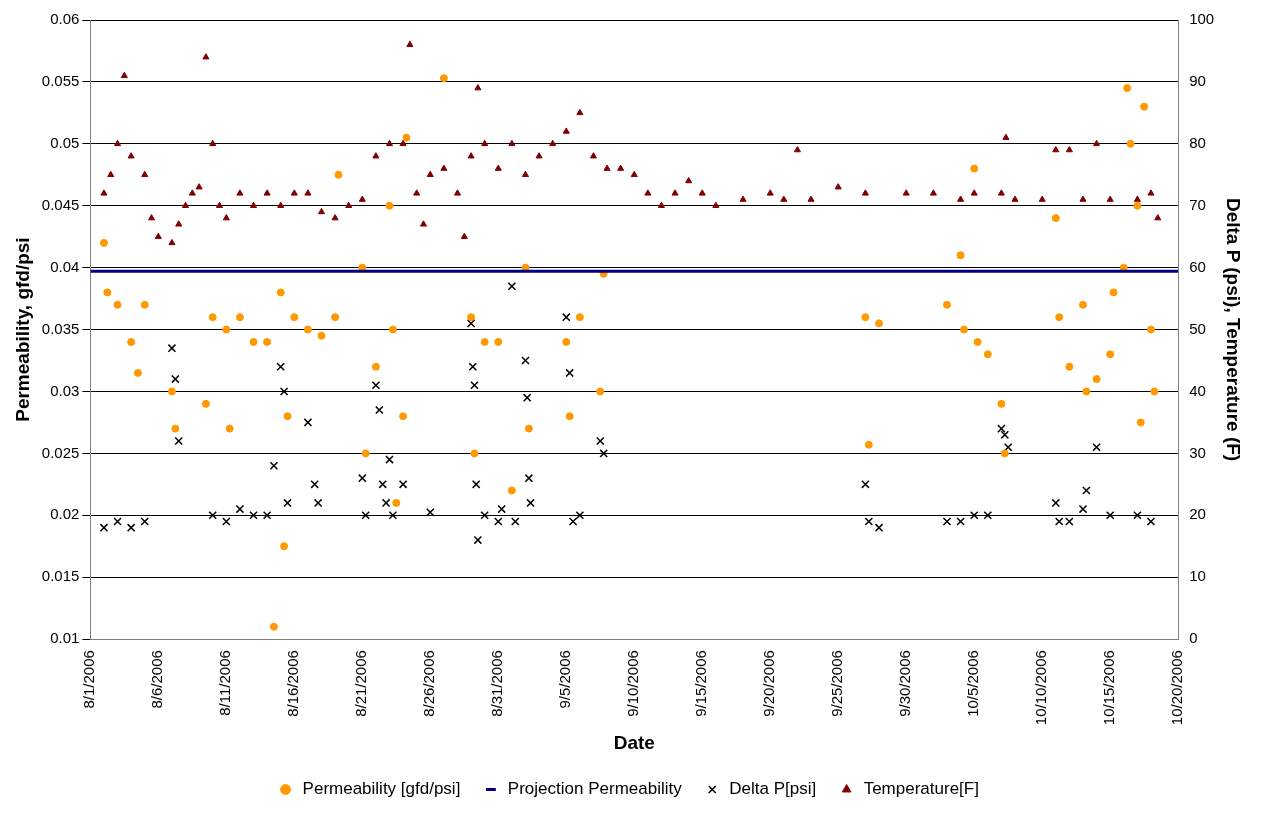 The image size is (1267, 817). I want to click on x-tick-label: 10/20/2006, so click(1177, 688).